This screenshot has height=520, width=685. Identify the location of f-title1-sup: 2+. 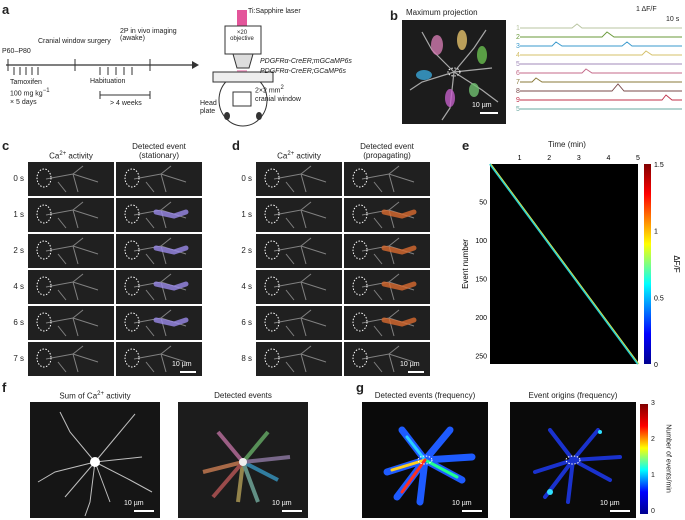
(100, 394).